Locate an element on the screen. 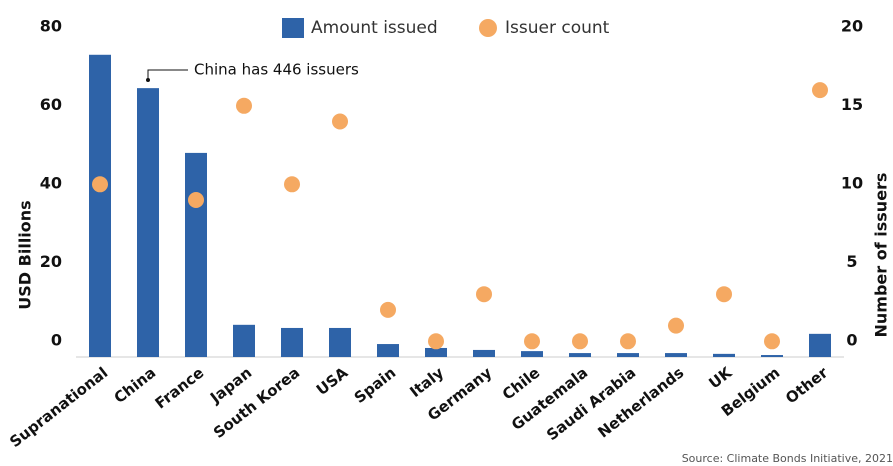 The height and width of the screenshot is (466, 893). x-tick-label: Netherlands is located at coordinates (640, 402).